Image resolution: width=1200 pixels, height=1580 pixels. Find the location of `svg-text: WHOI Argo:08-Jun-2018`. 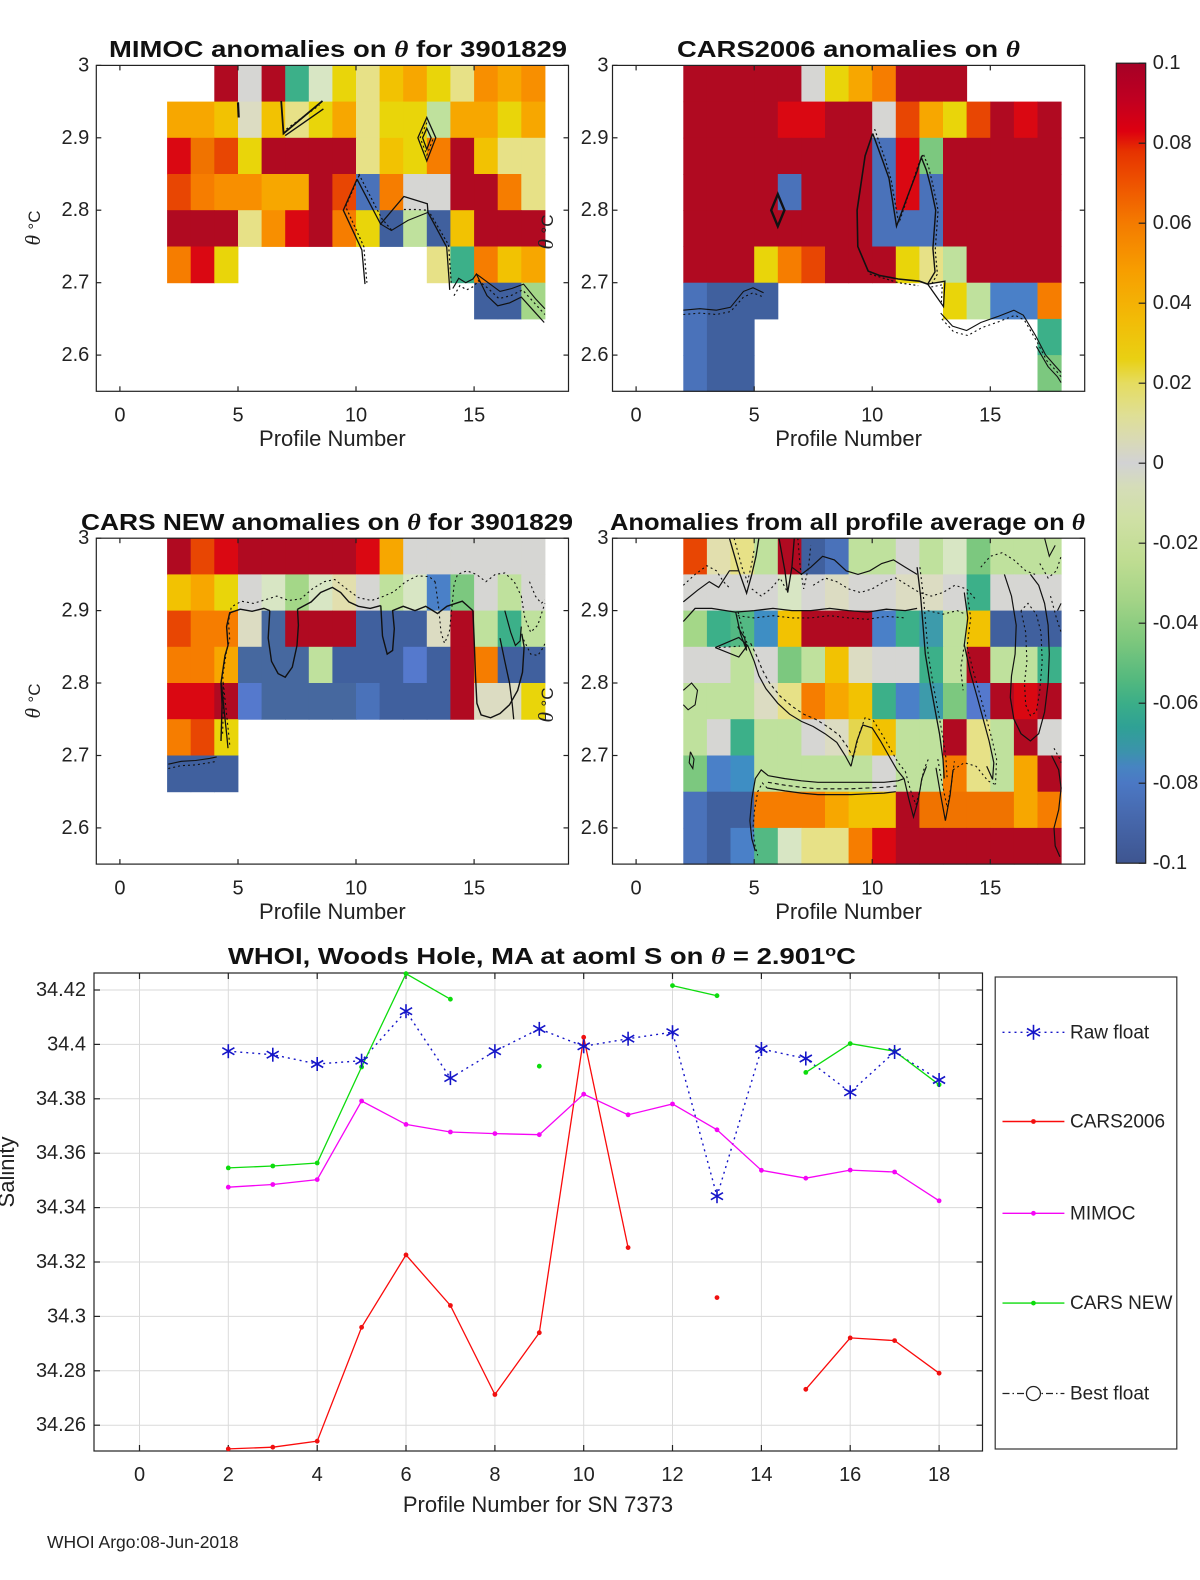

svg-text: WHOI Argo:08-Jun-2018 is located at coordinates (143, 1542).